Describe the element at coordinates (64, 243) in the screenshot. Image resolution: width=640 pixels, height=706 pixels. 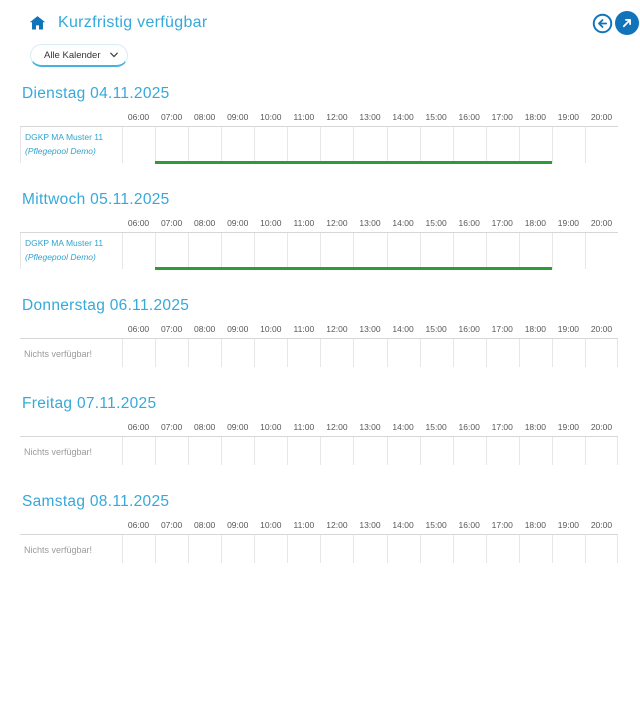
I see `row-label-text: DGKP MA Muster 11` at that location.